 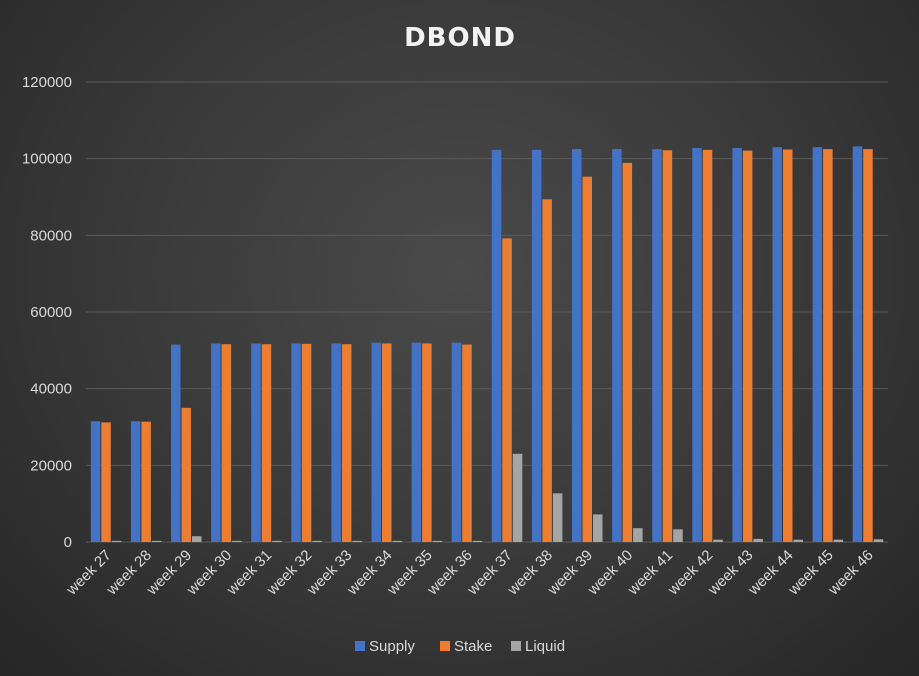 I want to click on y-tick-label: 60000, so click(x=51, y=312).